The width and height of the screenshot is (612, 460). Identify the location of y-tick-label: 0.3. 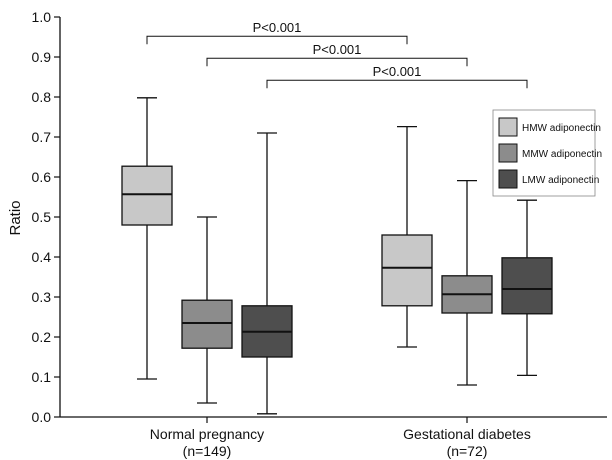
(42, 297).